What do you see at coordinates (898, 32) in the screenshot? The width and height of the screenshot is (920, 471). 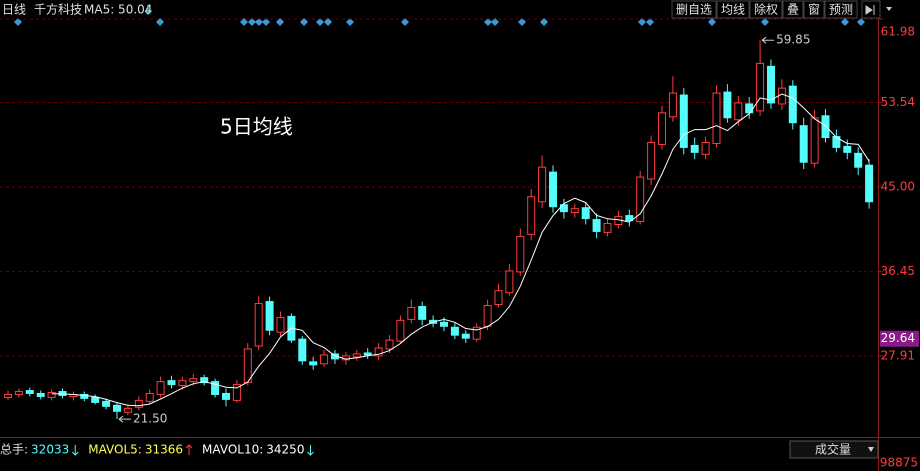 I see `y-tick-label: 61.98` at bounding box center [898, 32].